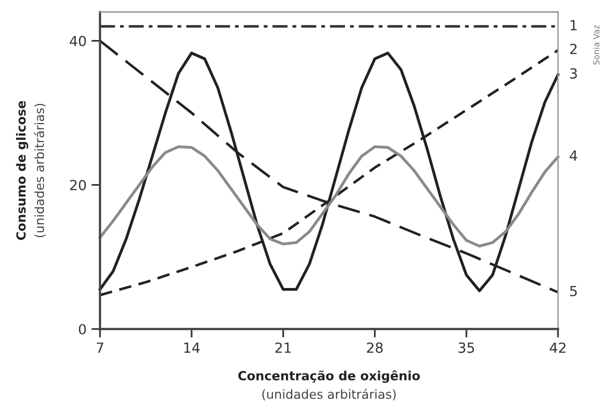 This screenshot has width=608, height=417. What do you see at coordinates (573, 25) in the screenshot?
I see `series-label: 1` at bounding box center [573, 25].